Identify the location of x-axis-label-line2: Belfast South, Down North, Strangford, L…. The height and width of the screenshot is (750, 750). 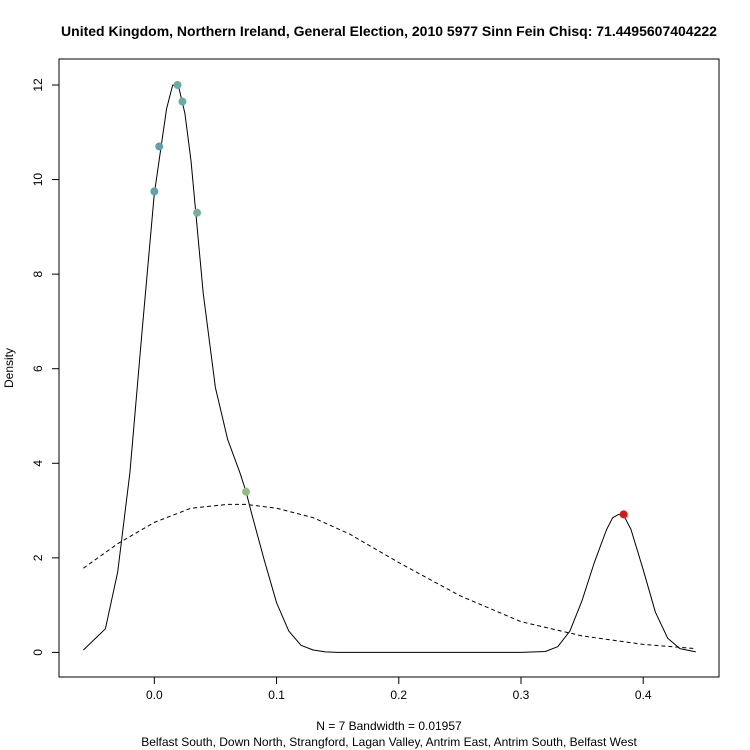
(389, 742).